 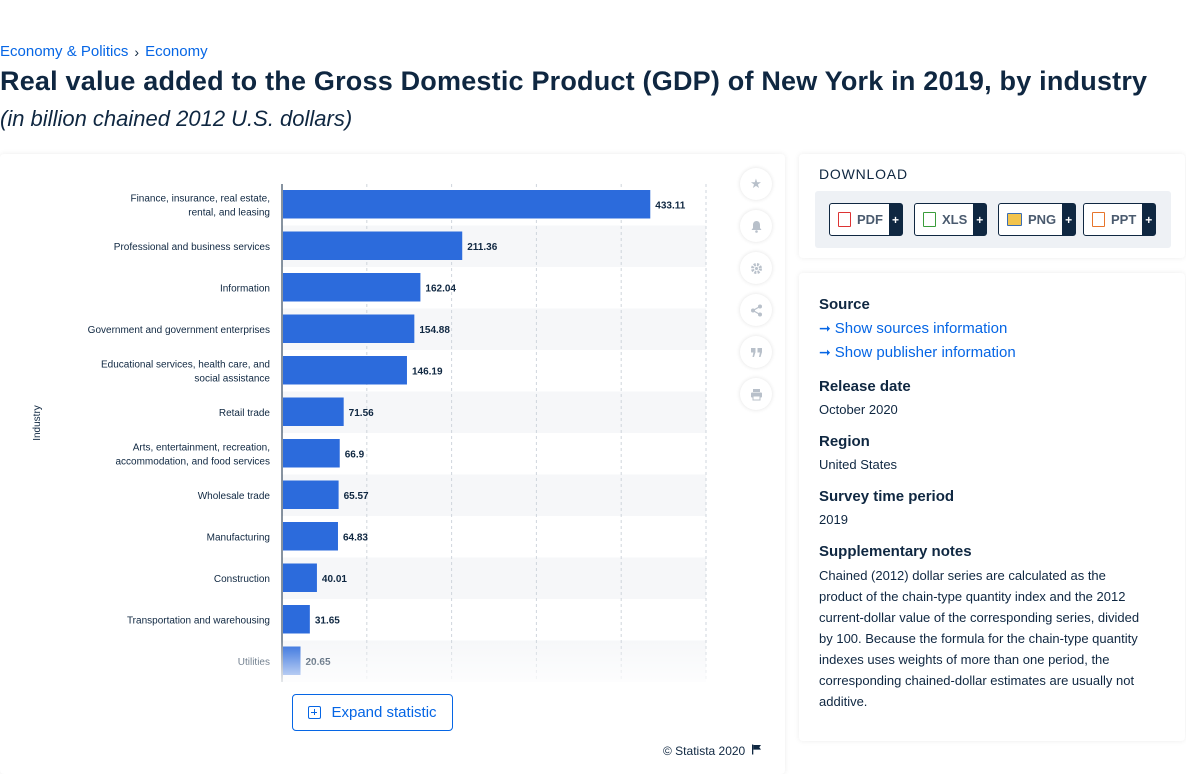 I want to click on chevron-right-icon: ›, so click(x=137, y=51).